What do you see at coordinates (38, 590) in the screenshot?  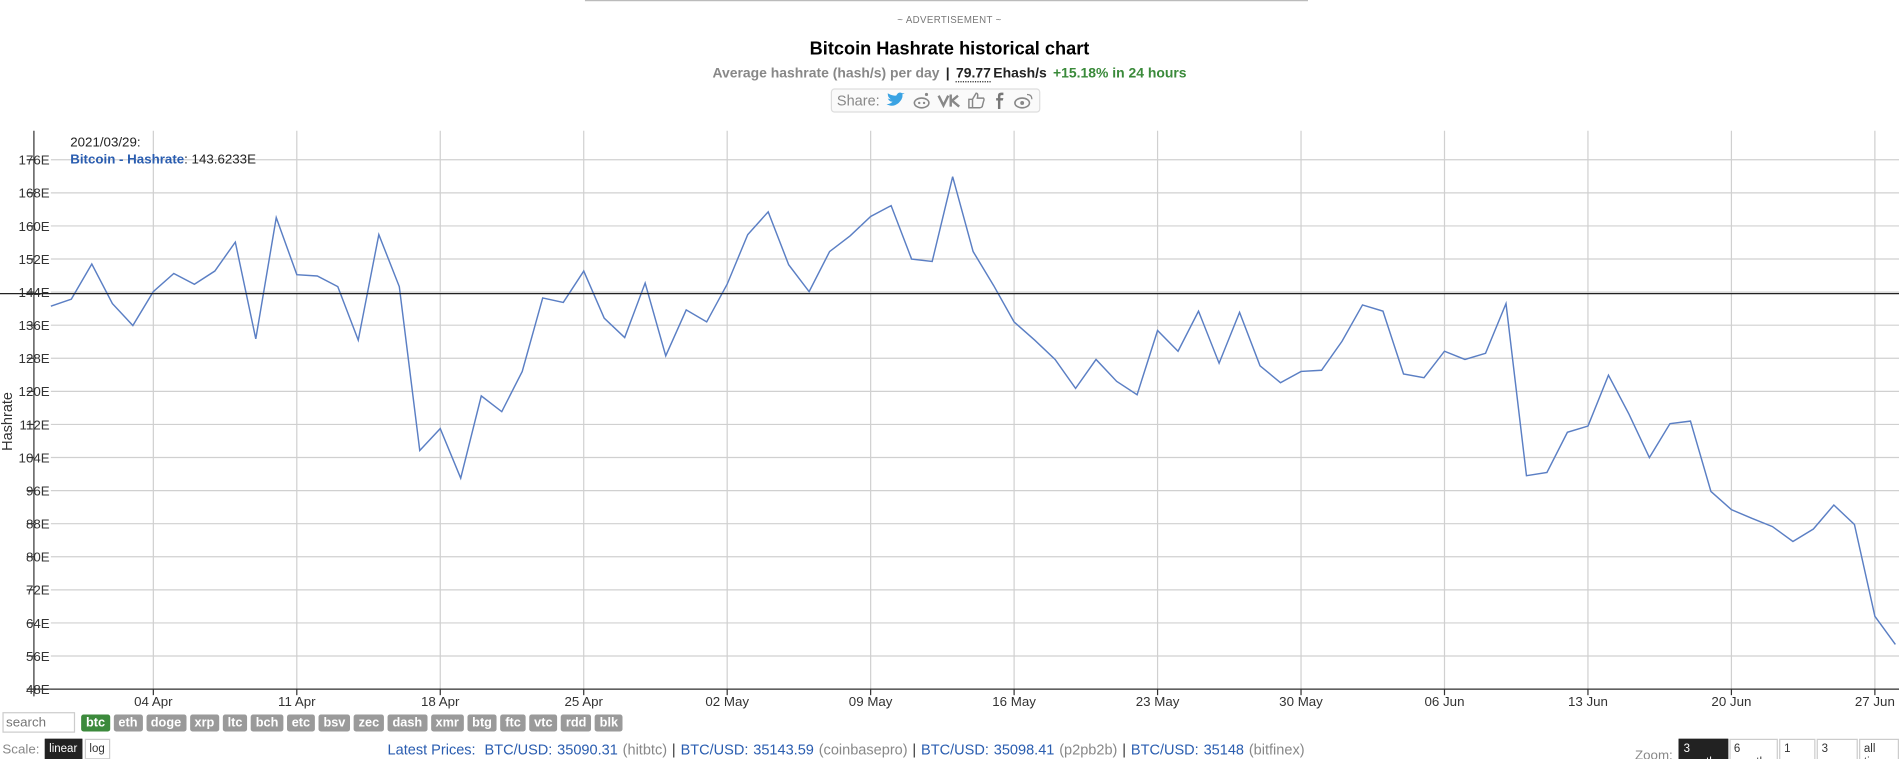 I see `y-tick-label: 72E` at bounding box center [38, 590].